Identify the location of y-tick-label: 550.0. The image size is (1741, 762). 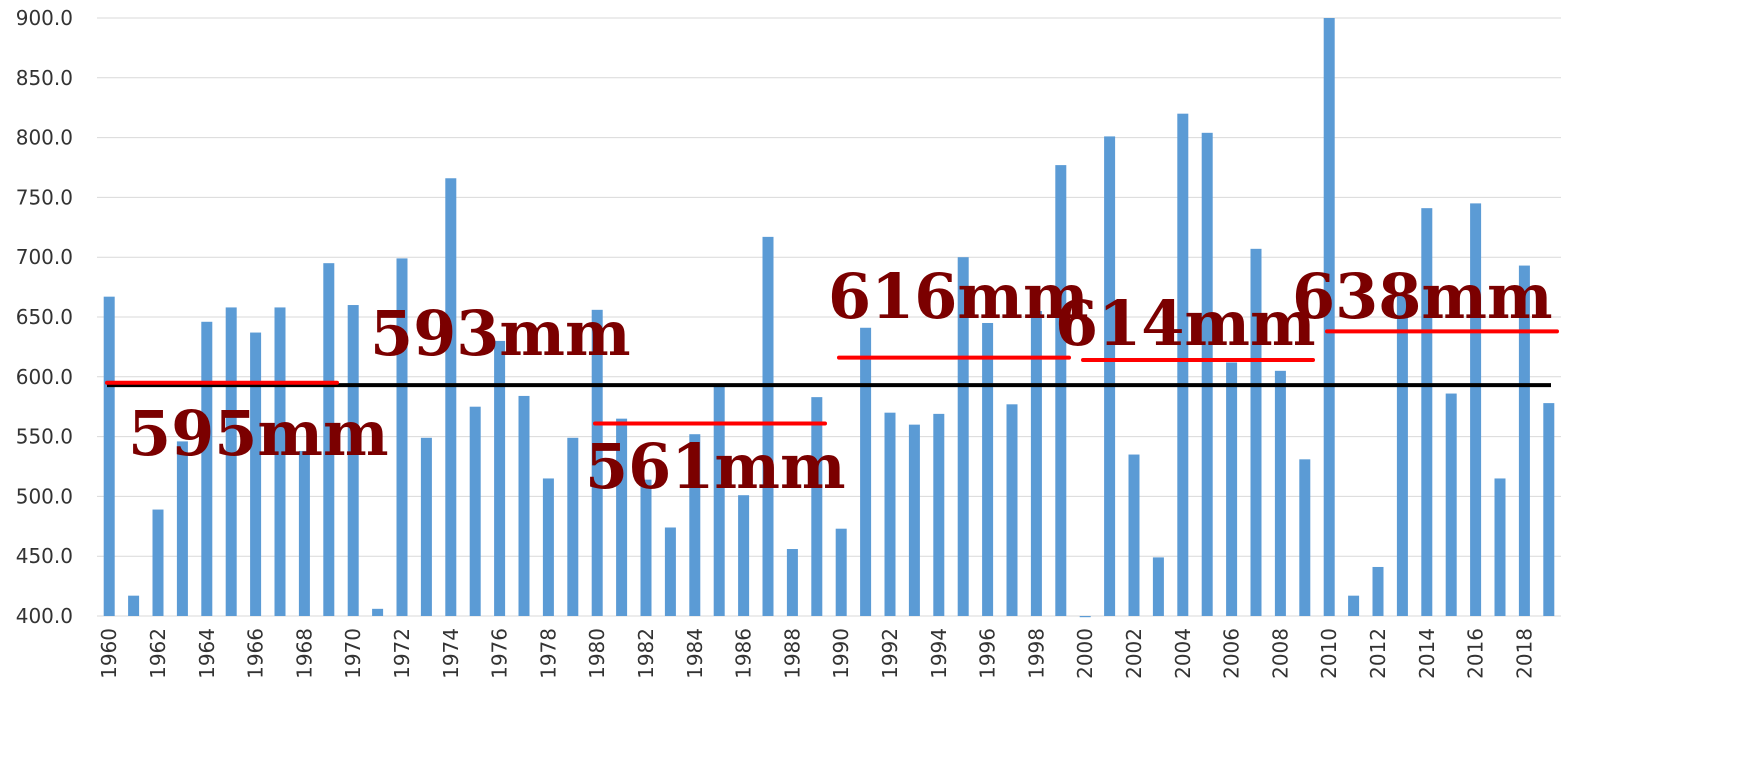
(44, 437).